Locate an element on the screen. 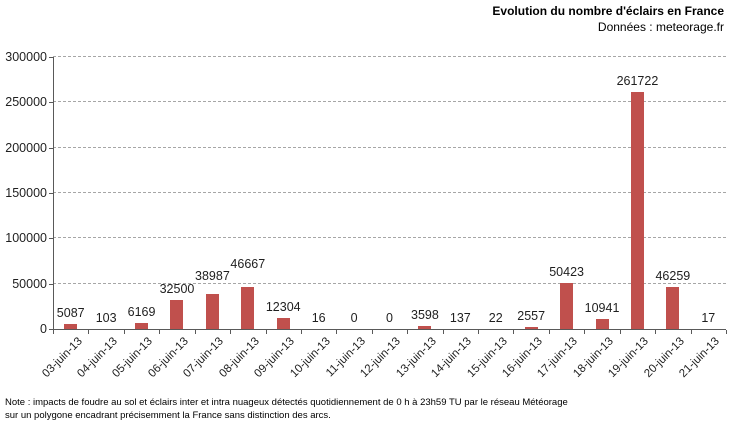 This screenshot has height=434, width=729. bar-value-label: 32500 is located at coordinates (177, 288).